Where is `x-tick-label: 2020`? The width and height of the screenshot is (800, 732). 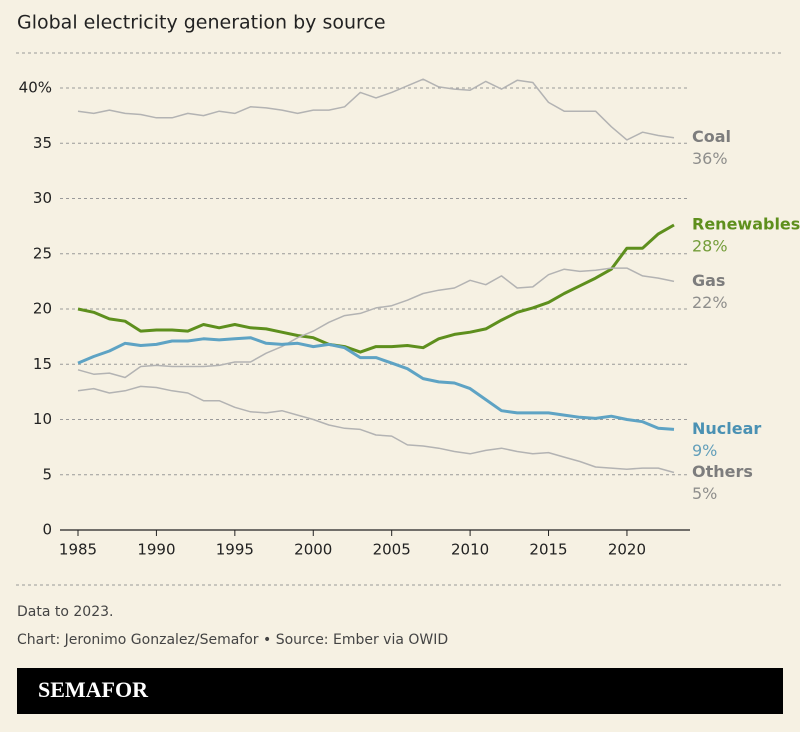
x-tick-label: 2020 is located at coordinates (627, 550).